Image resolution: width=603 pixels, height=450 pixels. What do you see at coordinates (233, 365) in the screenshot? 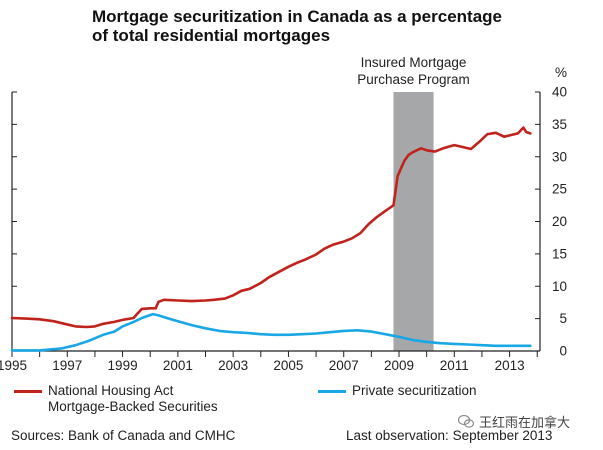
I see `x-tick-label: 2003` at bounding box center [233, 365].